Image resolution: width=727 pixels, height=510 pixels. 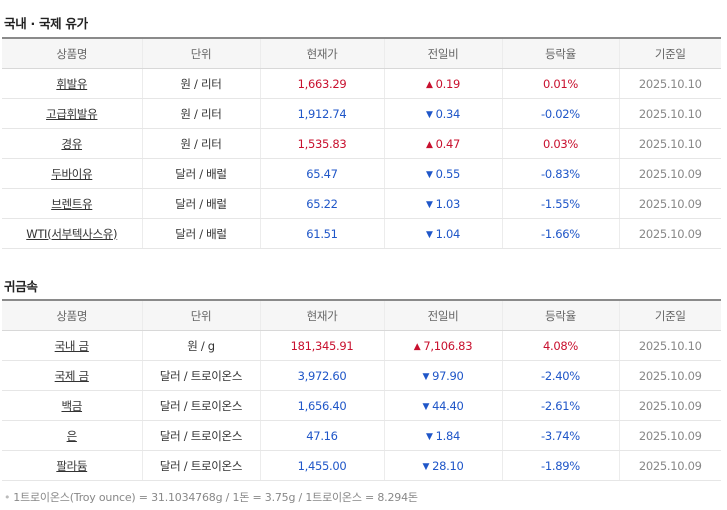 I want to click on change-cell: ▲ 0.47, so click(x=442, y=143).